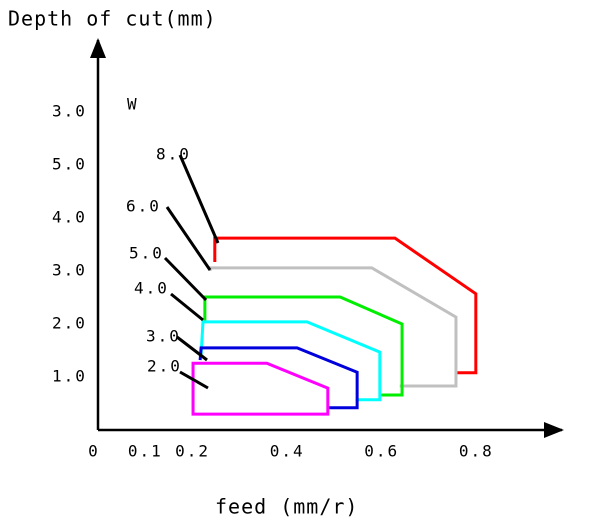  Describe the element at coordinates (112, 19) in the screenshot. I see `chart-title: Depth of cut(mm)` at that location.